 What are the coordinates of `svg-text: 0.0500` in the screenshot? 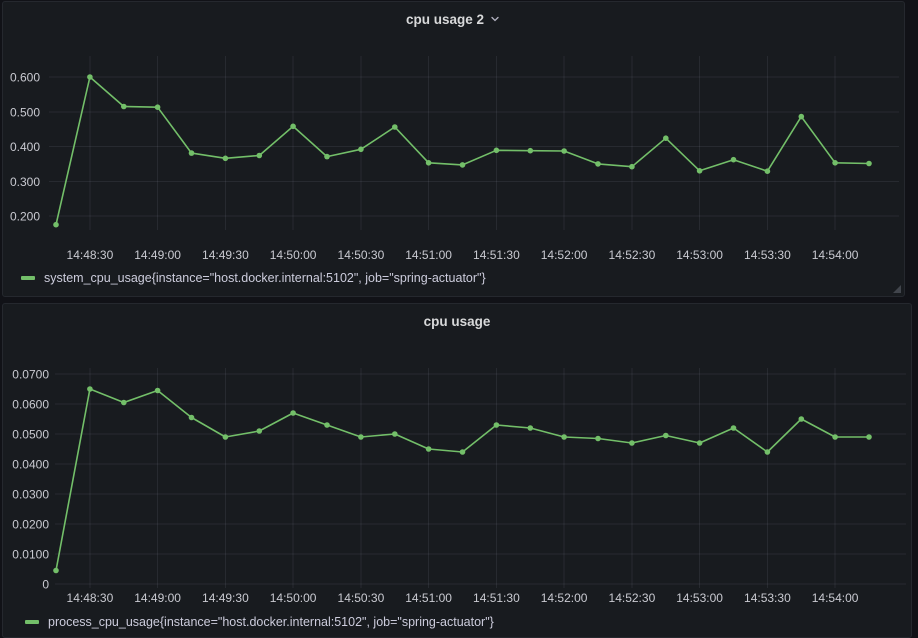 It's located at (30, 435).